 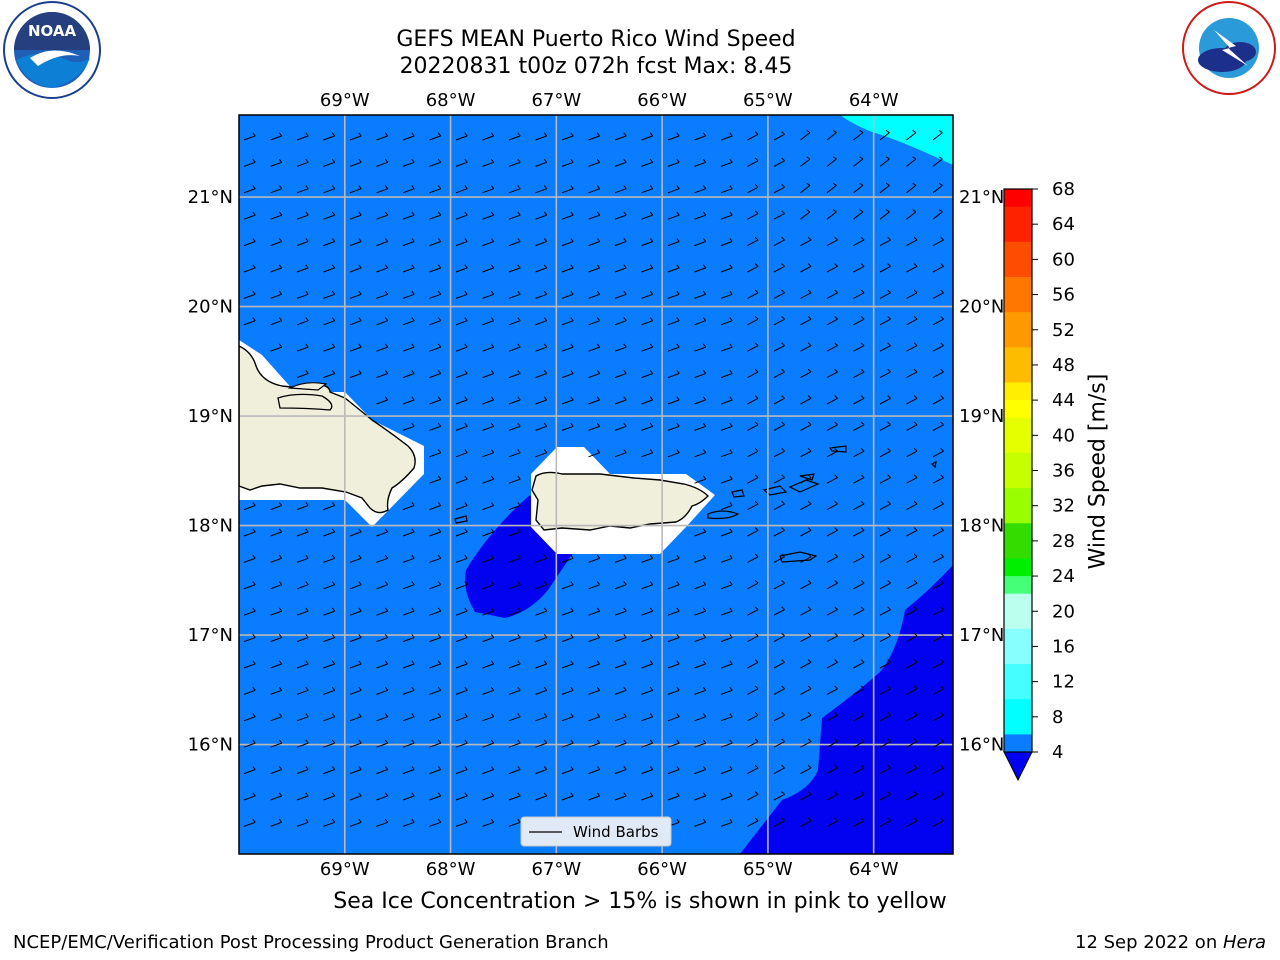 I want to click on lat-label-left: 17°N, so click(x=210, y=635).